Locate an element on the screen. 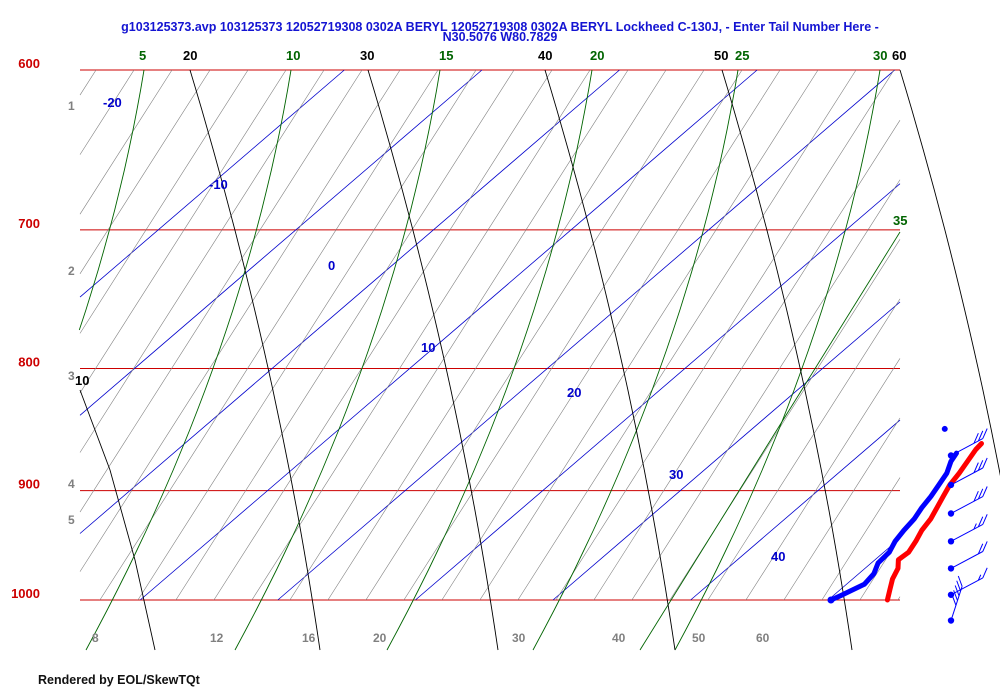 This screenshot has width=1000, height=700. render-credit: Rendered by EOL/SkewTQt is located at coordinates (119, 680).